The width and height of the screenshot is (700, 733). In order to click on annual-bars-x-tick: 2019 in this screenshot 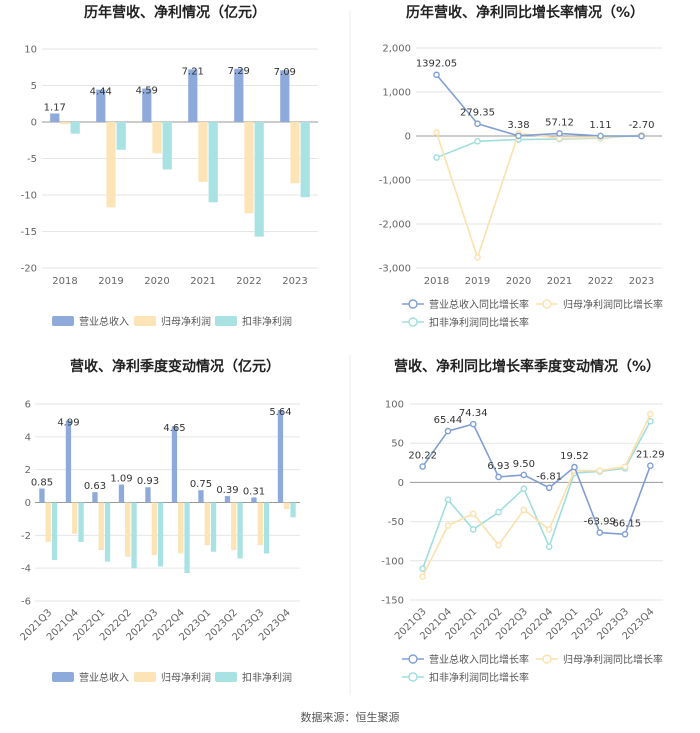, I will do `click(110, 281)`.